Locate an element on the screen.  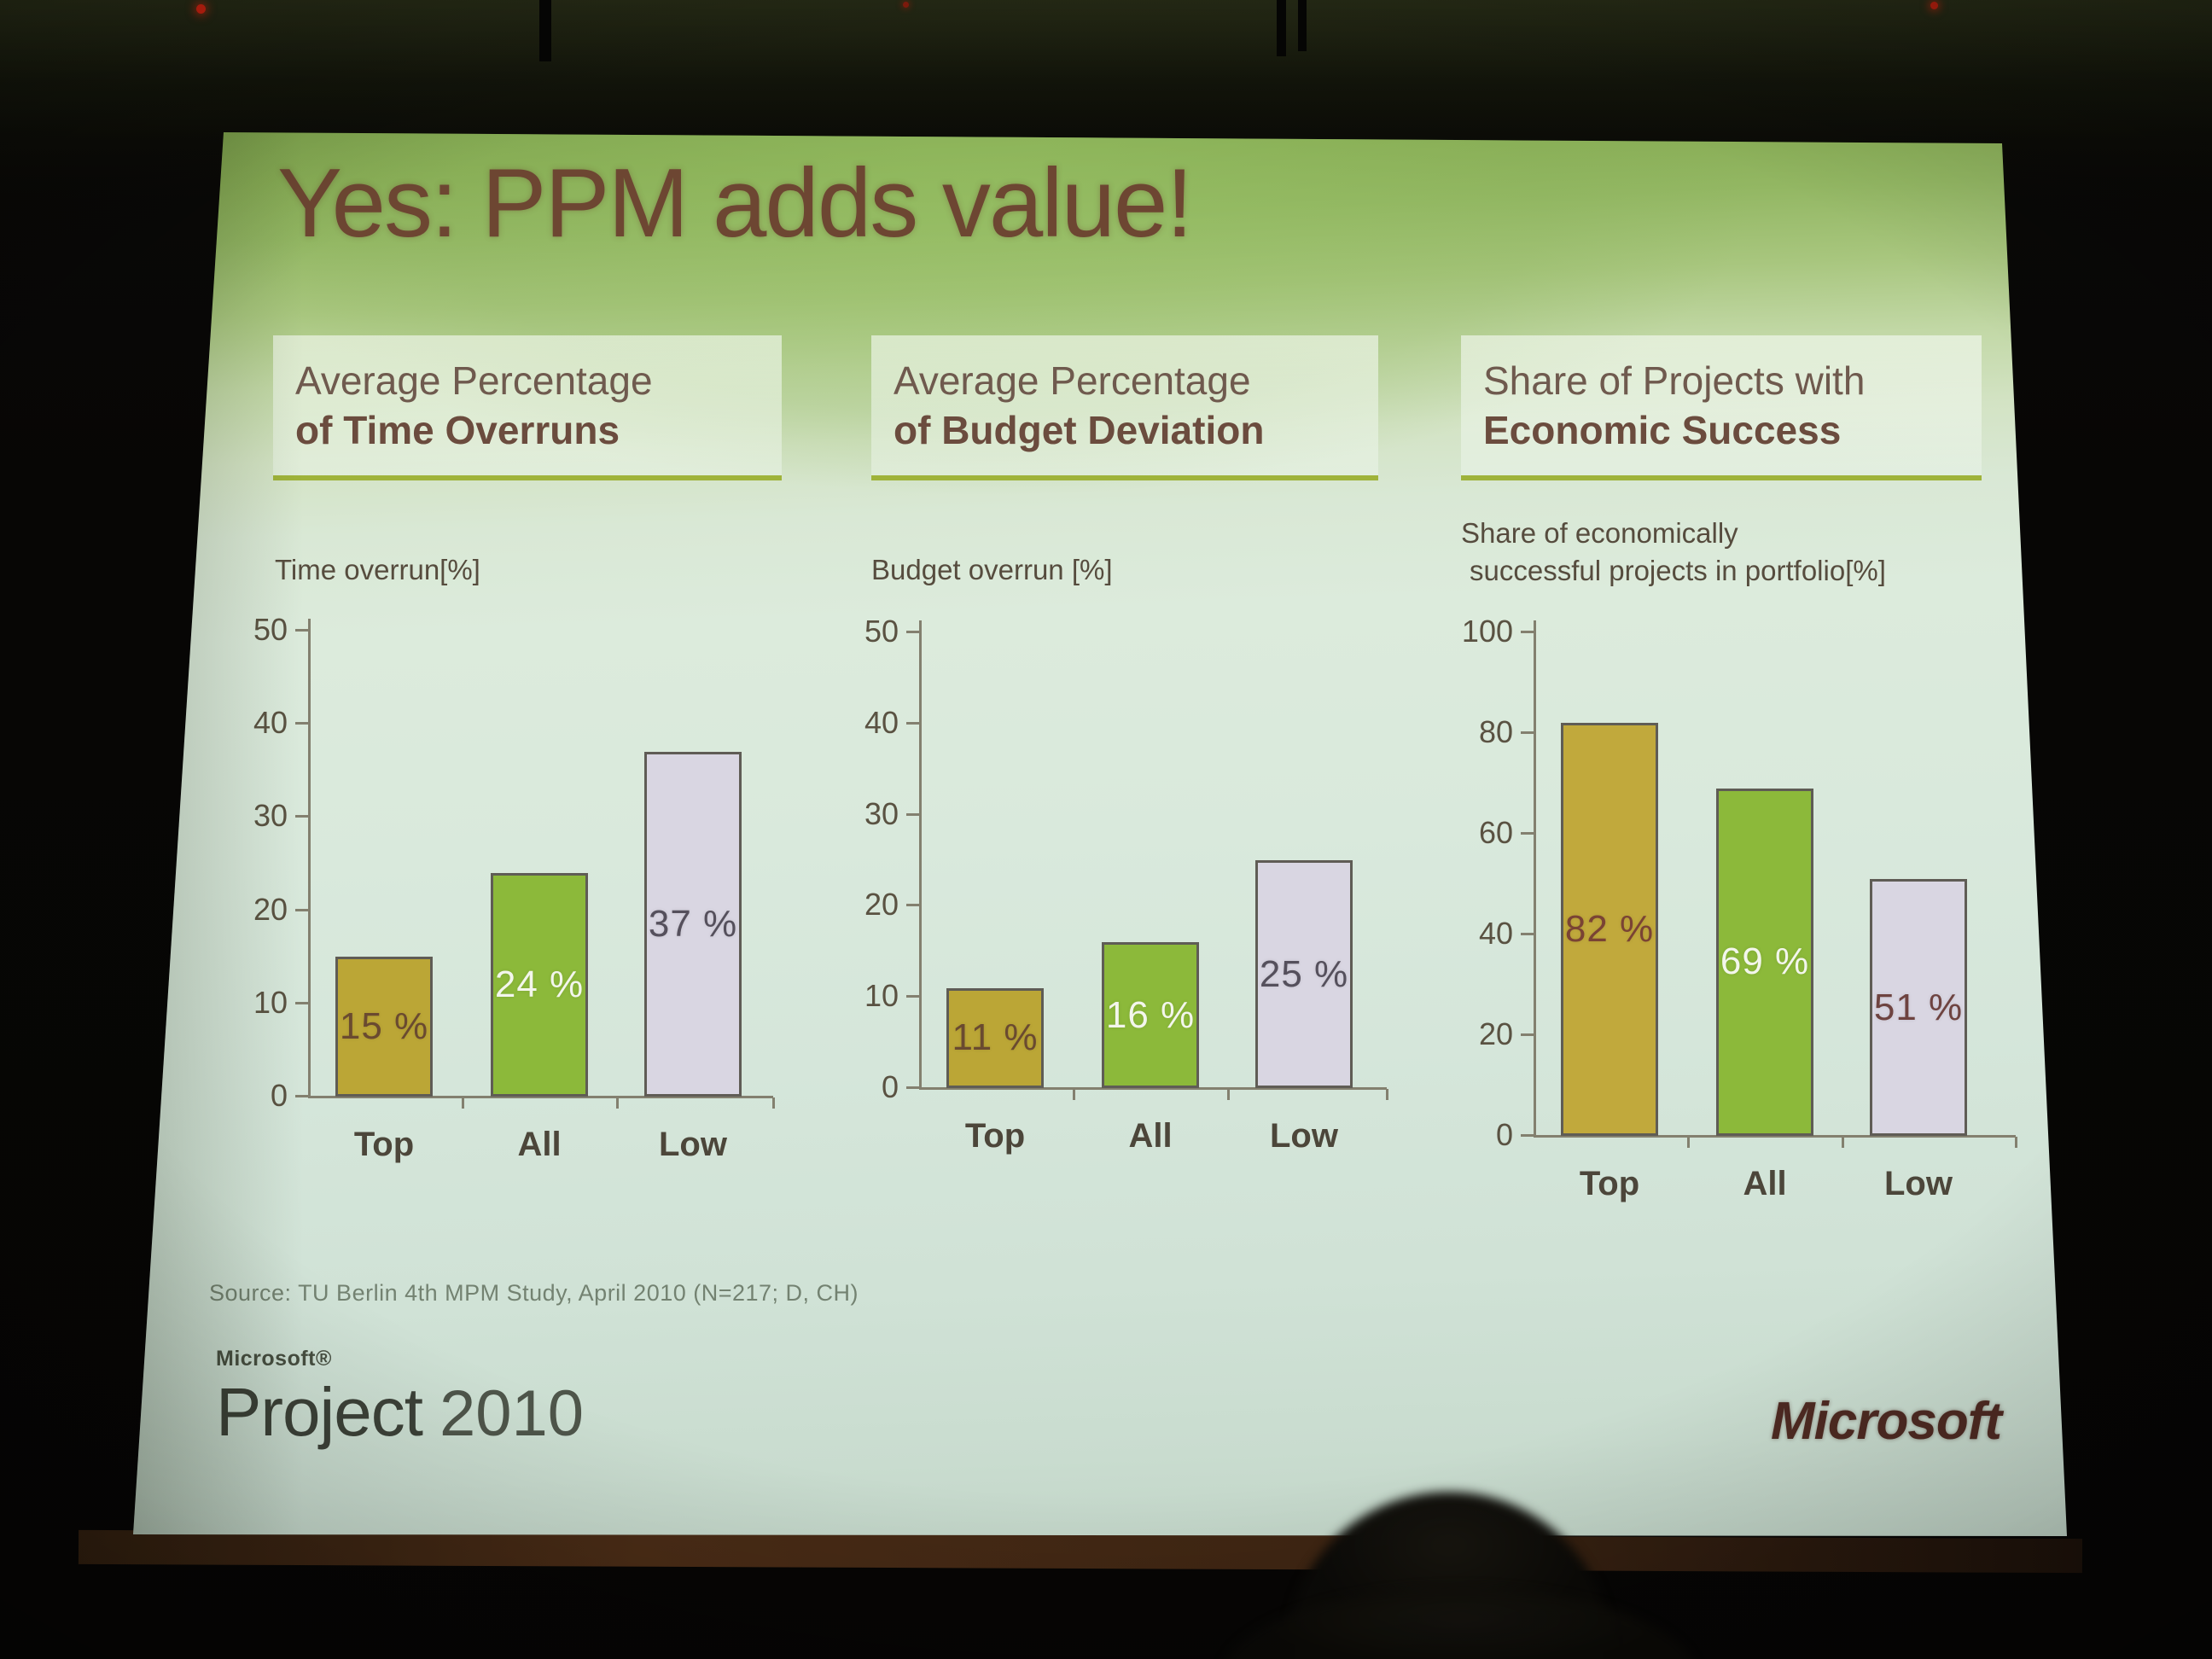
bar-value-label: 16 % is located at coordinates (1150, 1014).